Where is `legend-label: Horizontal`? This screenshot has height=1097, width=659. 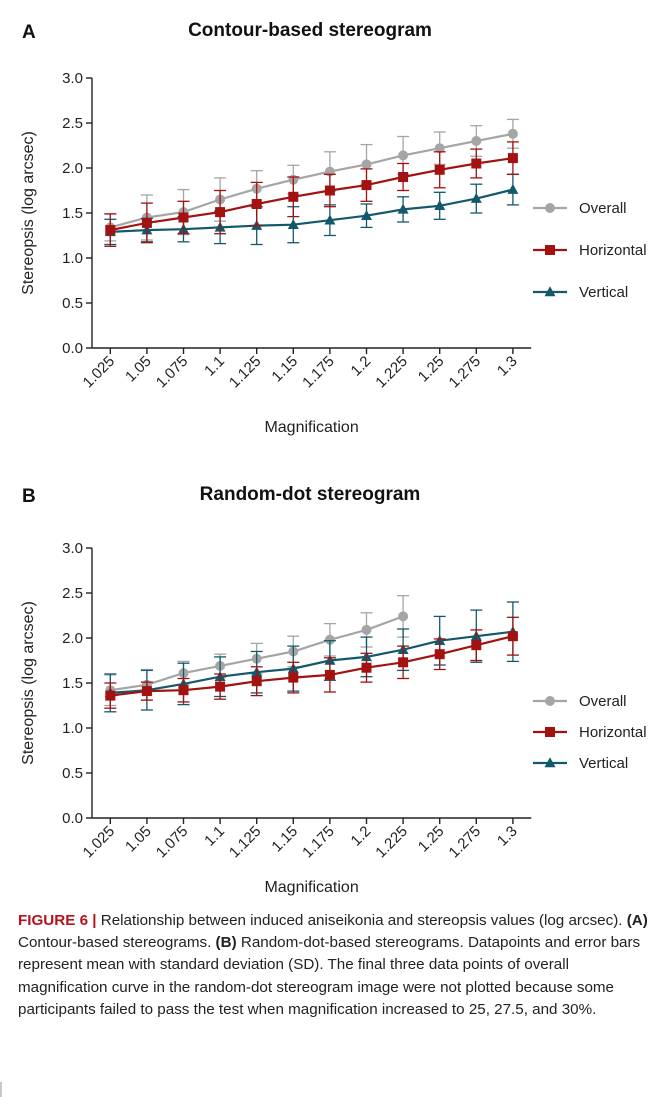 legend-label: Horizontal is located at coordinates (613, 250).